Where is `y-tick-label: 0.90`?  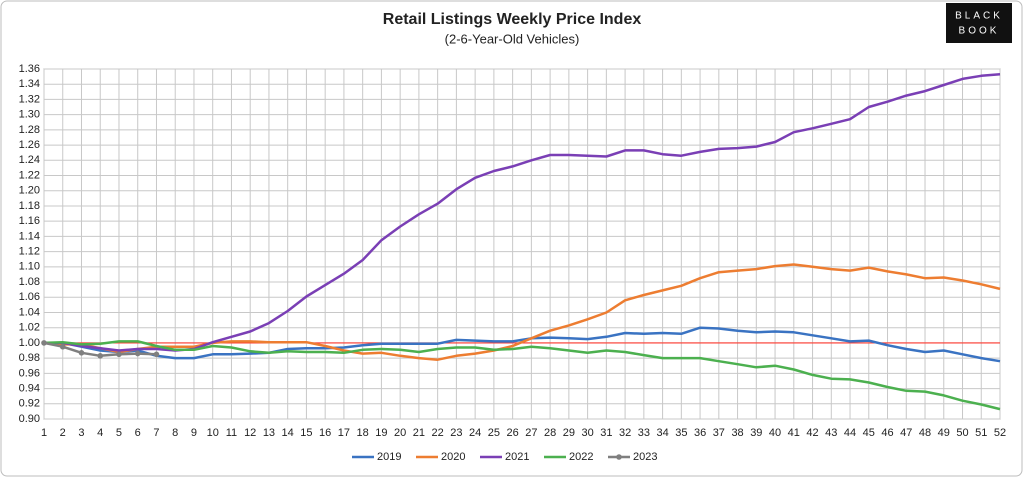 y-tick-label: 0.90 is located at coordinates (29, 419).